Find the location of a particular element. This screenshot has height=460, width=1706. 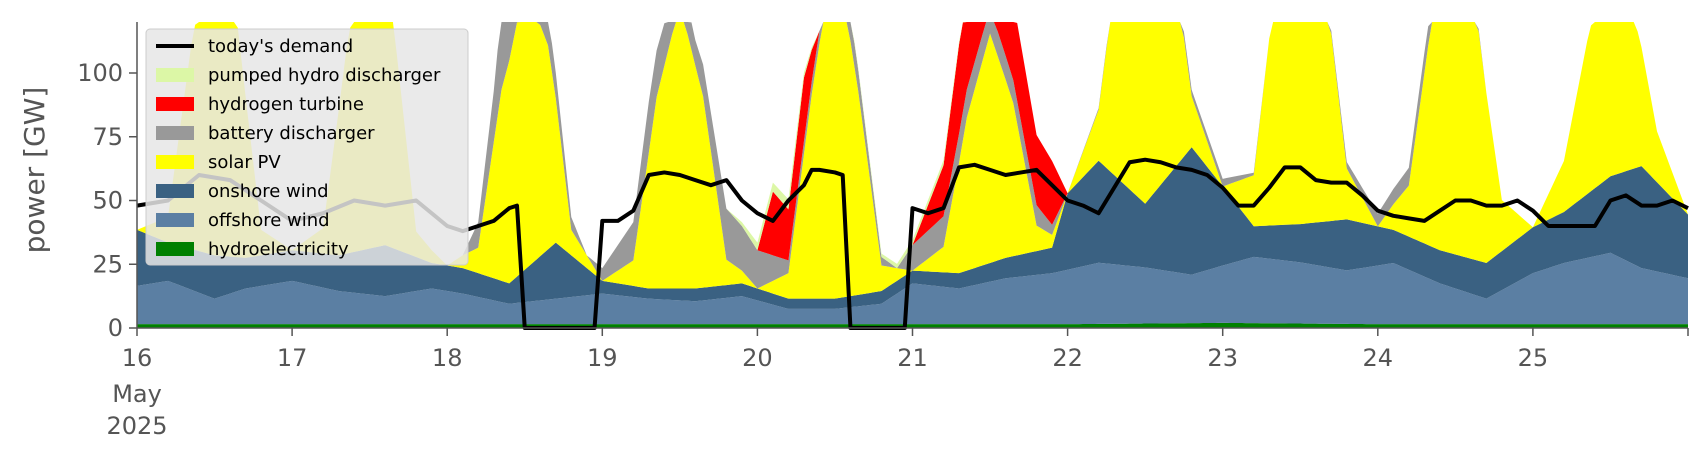

y-axis: 0 25 50 75 100 is located at coordinates (107, 182).